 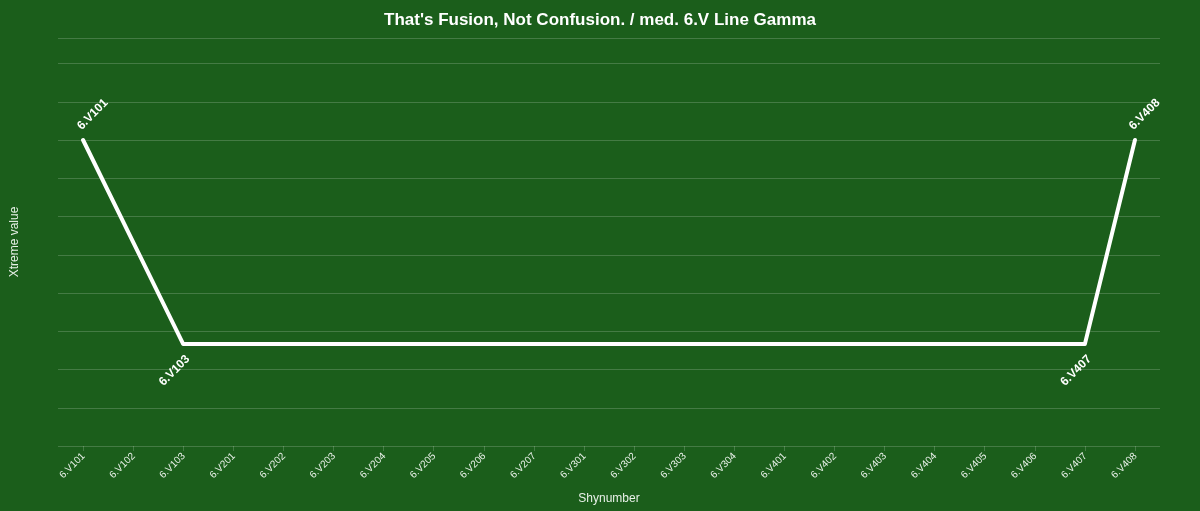 I want to click on chart-title: That's Fusion, Not Confusion. / med. 6.V Line Gamma, so click(x=600, y=19).